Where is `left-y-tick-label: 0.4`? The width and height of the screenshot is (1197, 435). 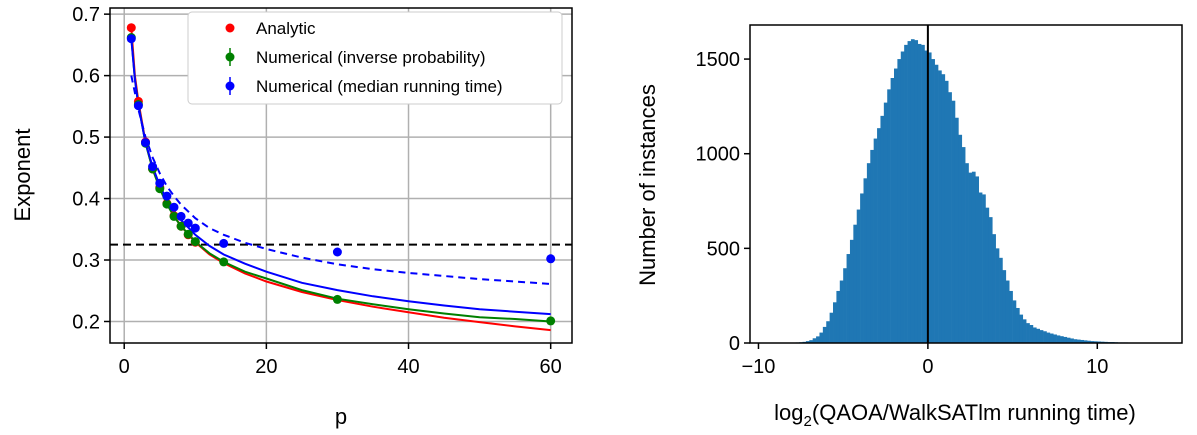 left-y-tick-label: 0.4 is located at coordinates (86, 200).